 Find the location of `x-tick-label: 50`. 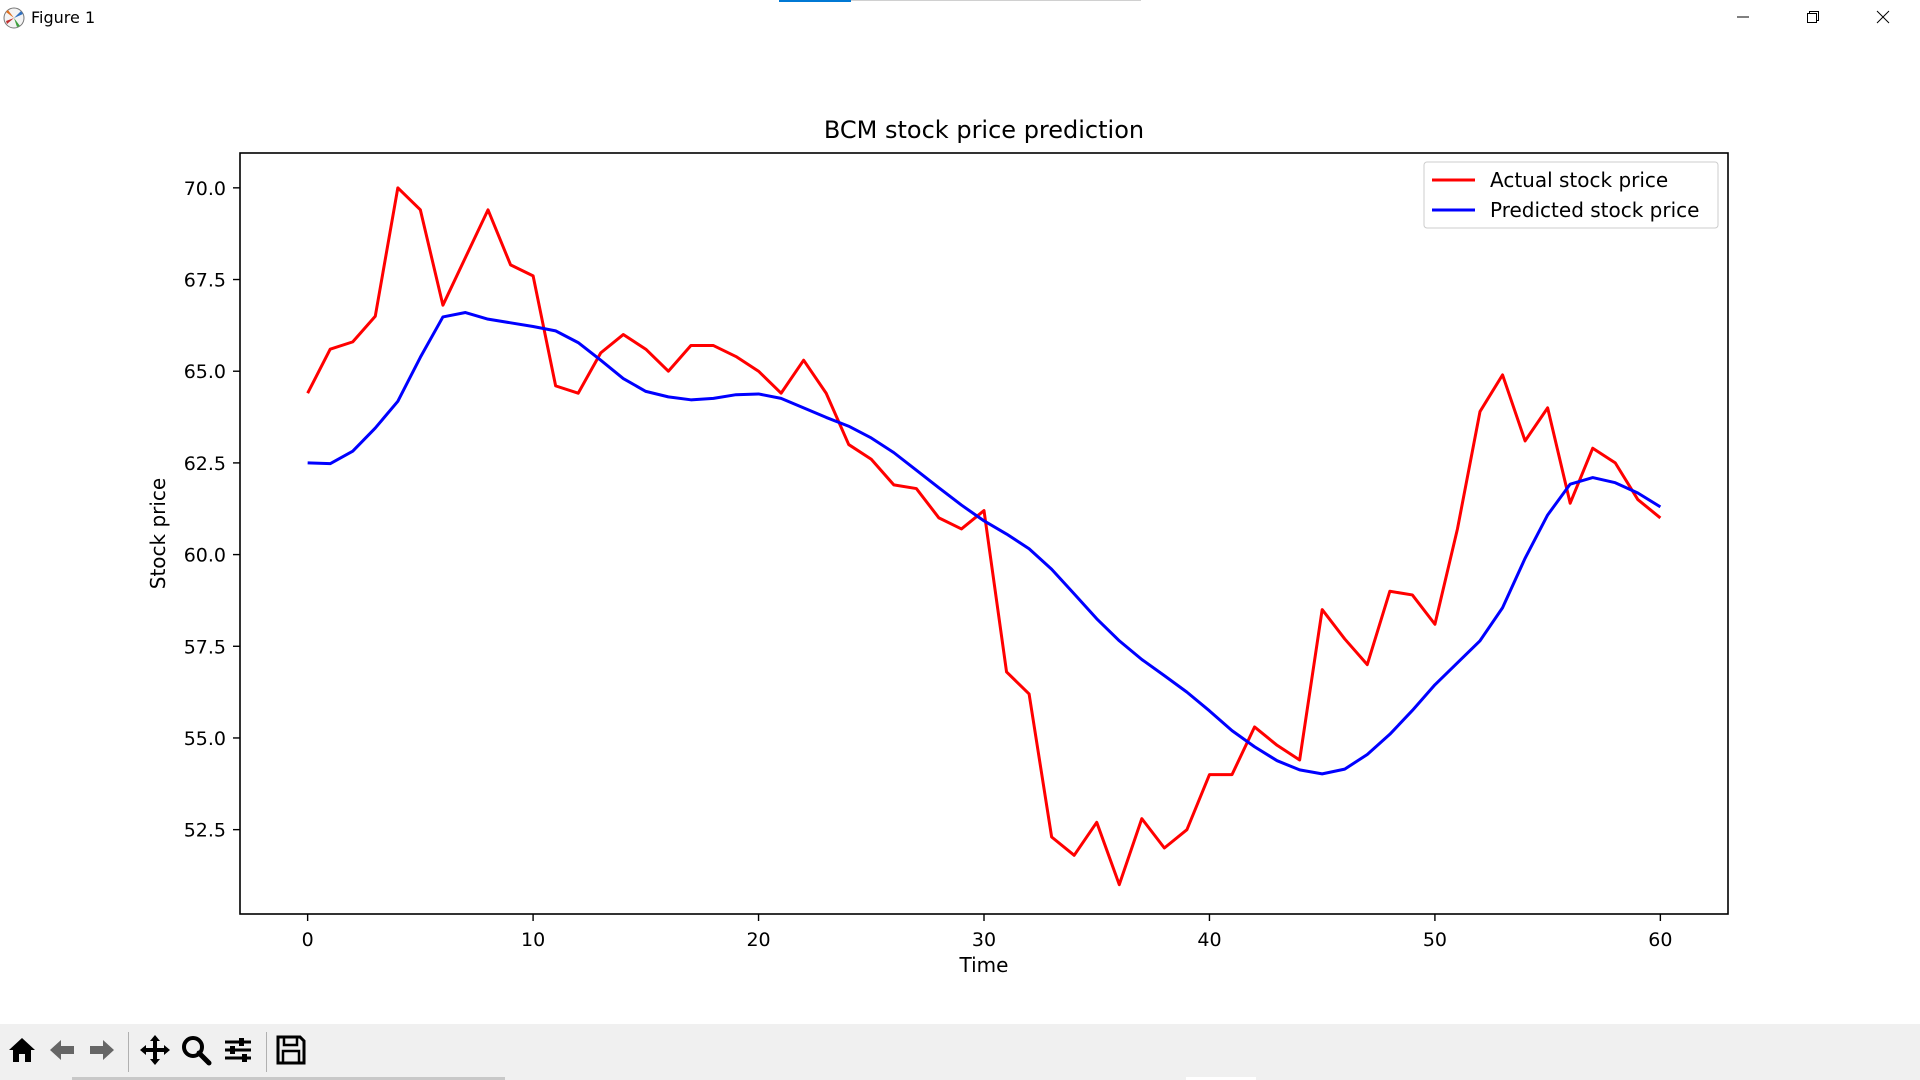

x-tick-label: 50 is located at coordinates (1435, 940).